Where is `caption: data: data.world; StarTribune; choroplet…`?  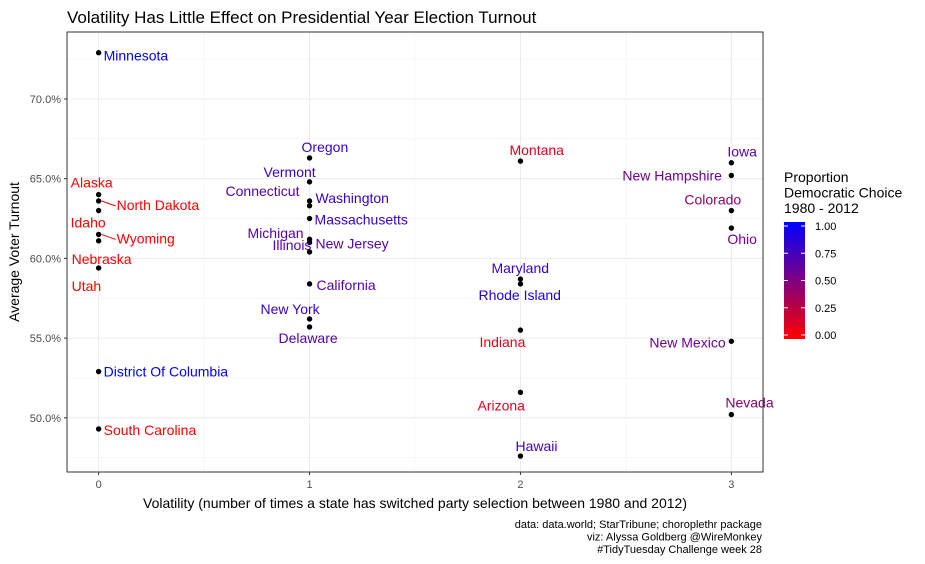
caption: data: data.world; StarTribune; choroplet… is located at coordinates (639, 537).